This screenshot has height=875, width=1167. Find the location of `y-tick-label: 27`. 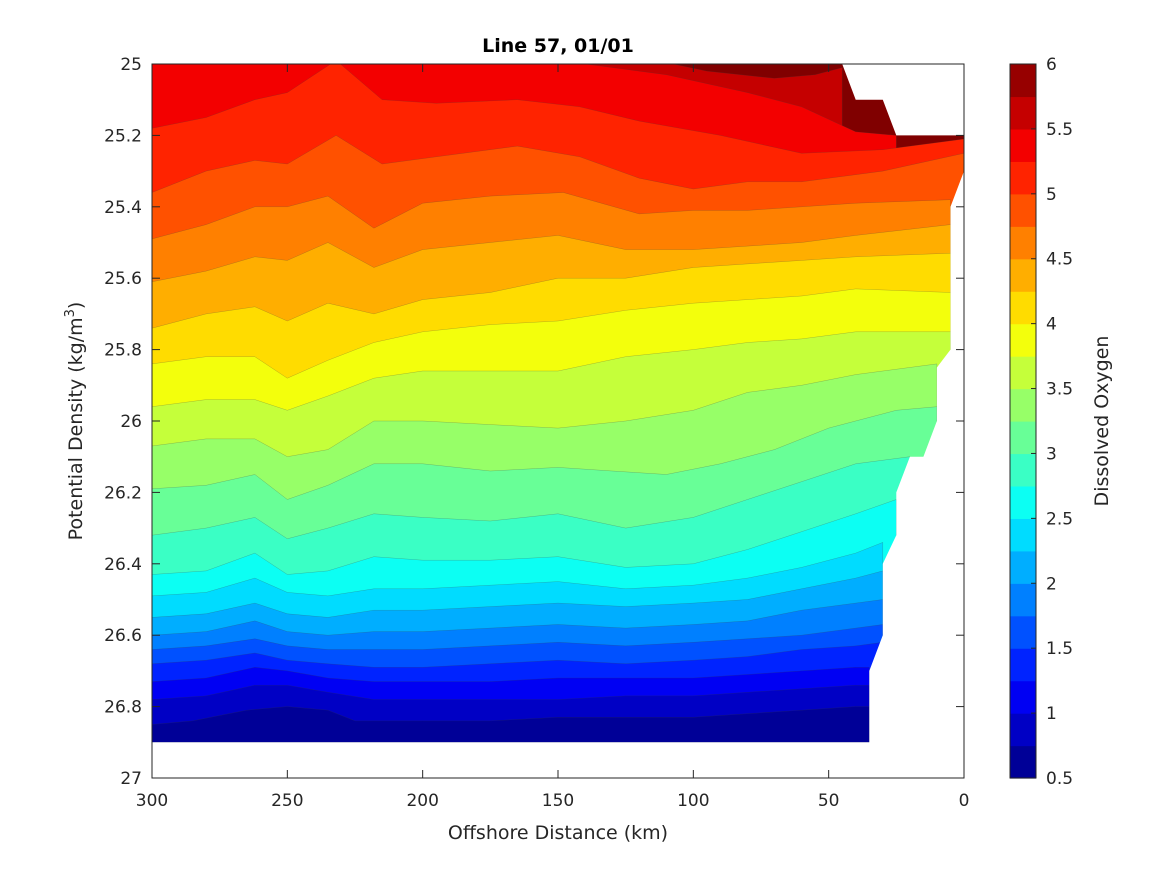

y-tick-label: 27 is located at coordinates (131, 779).